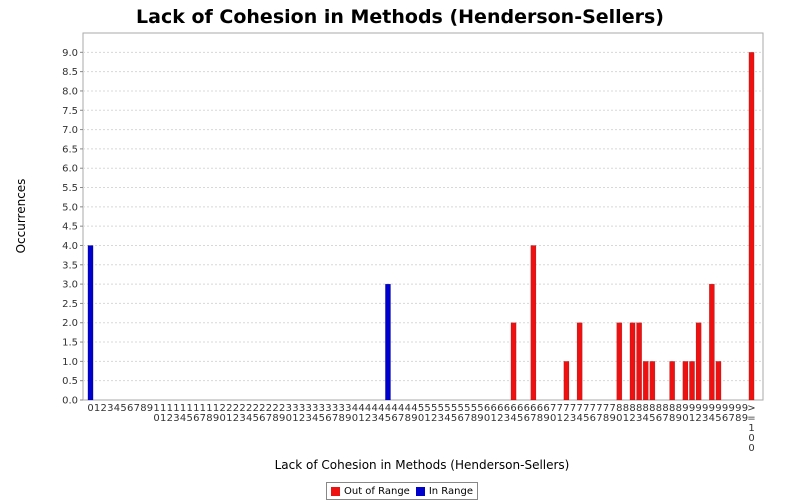 Image resolution: width=800 pixels, height=500 pixels. I want to click on x-tick-label: 5, so click(123, 408).